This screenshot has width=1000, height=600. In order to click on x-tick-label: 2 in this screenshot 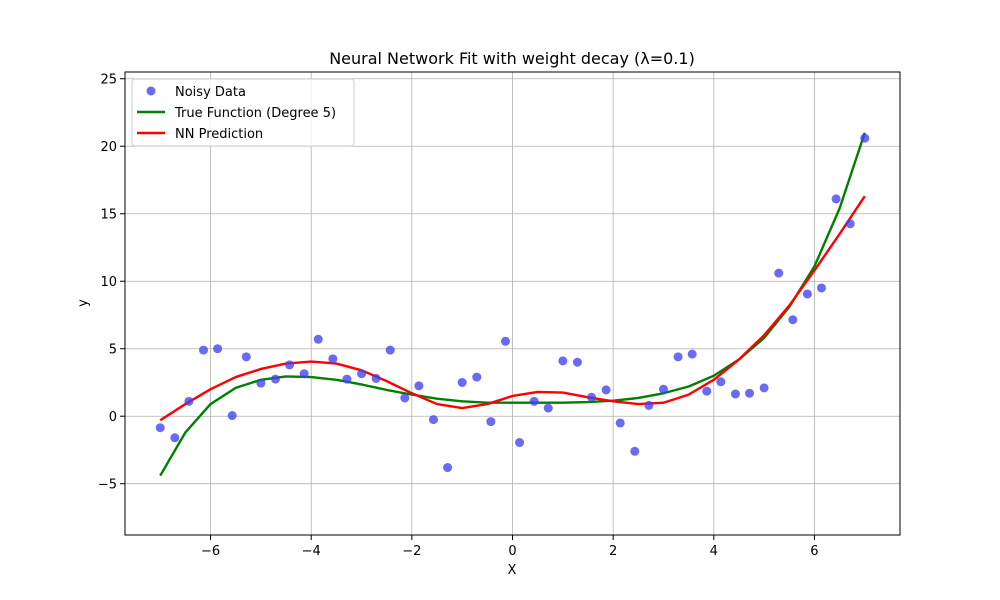, I will do `click(613, 551)`.